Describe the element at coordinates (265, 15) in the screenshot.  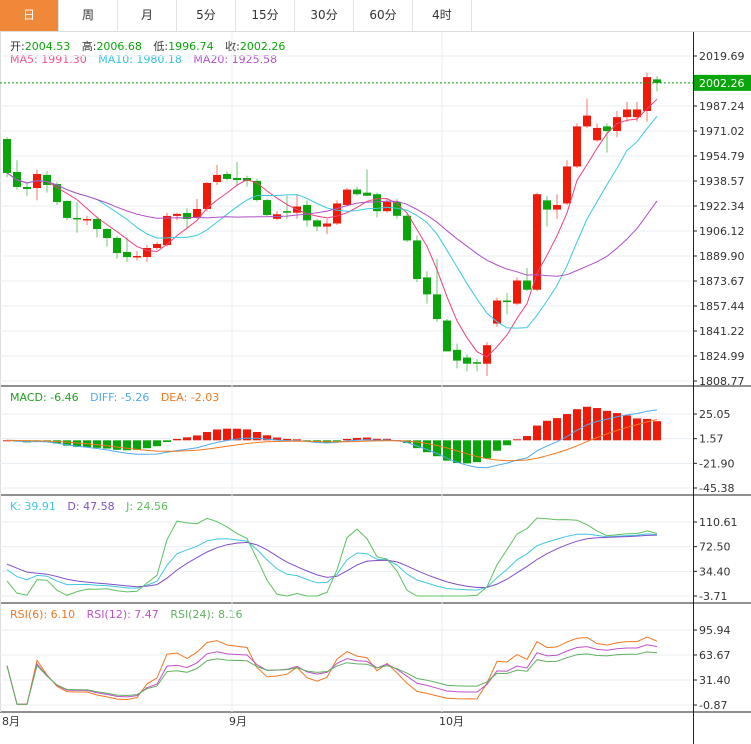
I see `tab-4: 15分` at that location.